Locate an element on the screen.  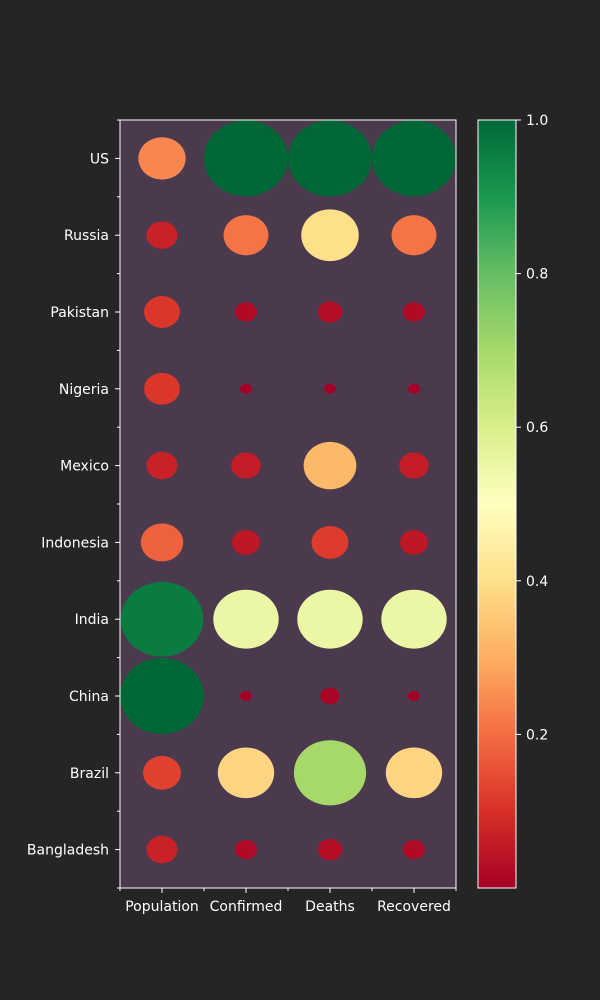
bubble-india-deaths is located at coordinates (330, 619).